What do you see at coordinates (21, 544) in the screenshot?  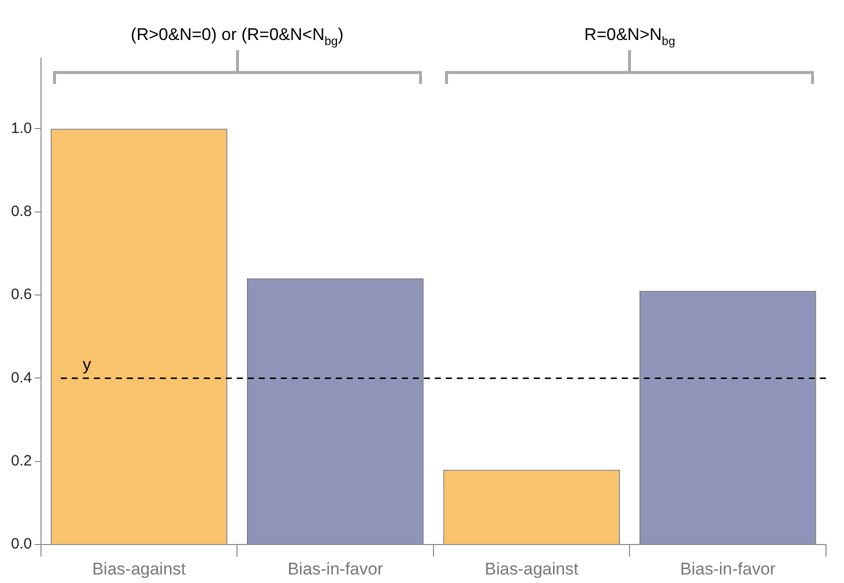 I see `y-tick-label: 0.0` at bounding box center [21, 544].